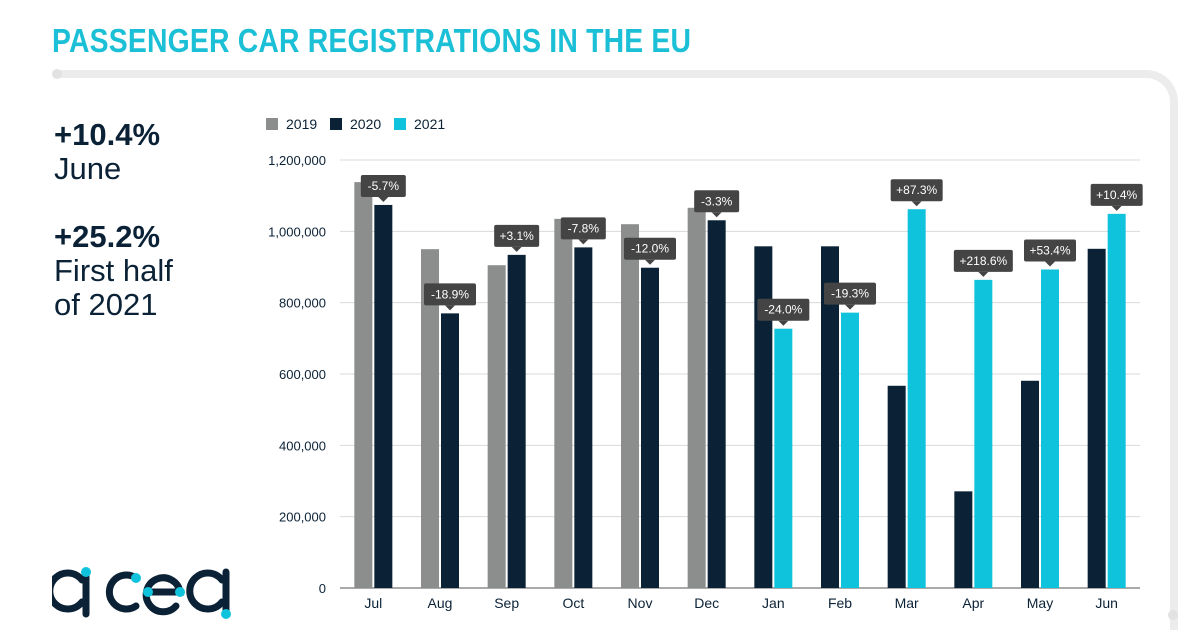 This screenshot has height=640, width=1200. I want to click on bar-2020-may, so click(1030, 484).